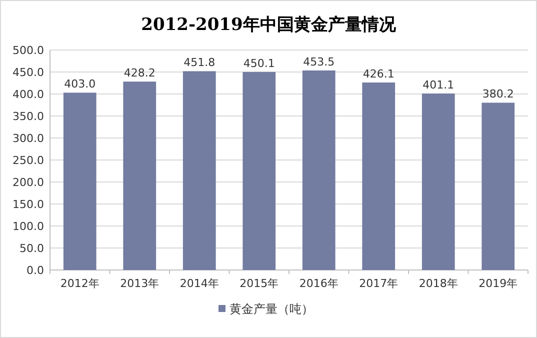 The image size is (537, 338). I want to click on data-label: 403.0, so click(80, 84).